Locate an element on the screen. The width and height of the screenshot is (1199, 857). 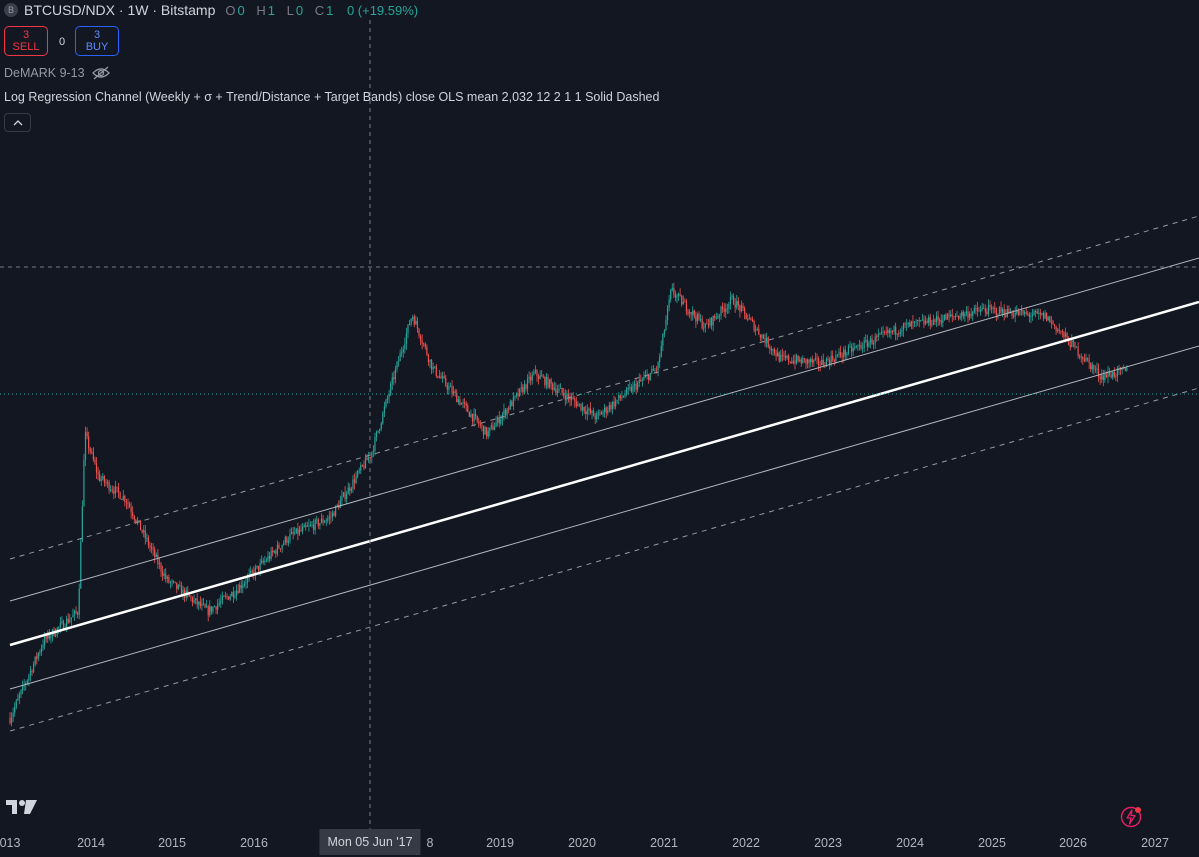
buy-label: BUY is located at coordinates (97, 47).